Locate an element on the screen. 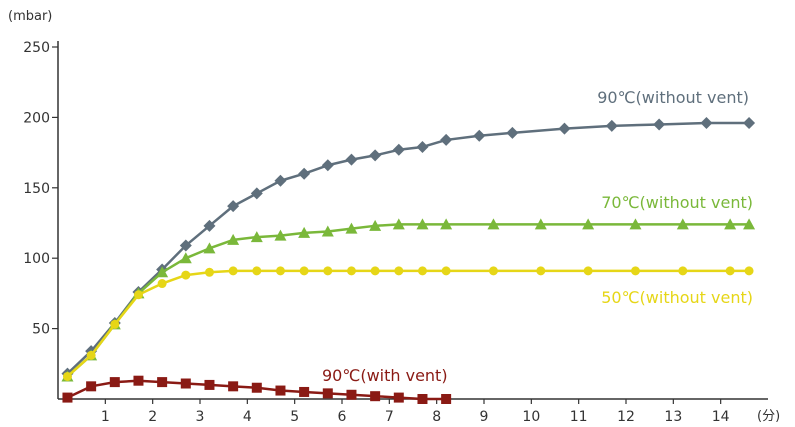  y-tick-label: 150 is located at coordinates (36, 189).